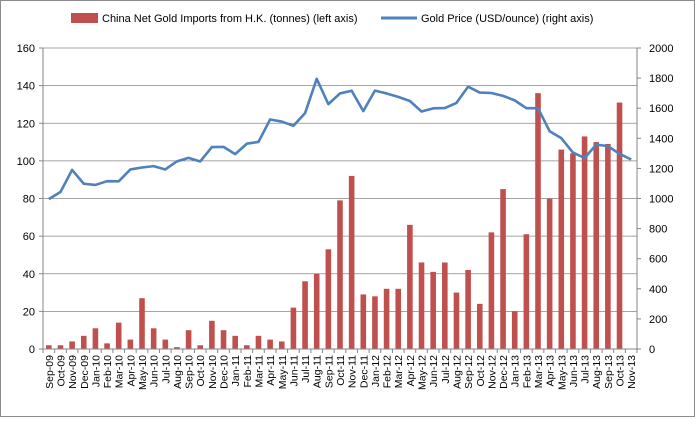 The height and width of the screenshot is (421, 695). Describe the element at coordinates (225, 372) in the screenshot. I see `x-tick-label: Dec-10` at that location.